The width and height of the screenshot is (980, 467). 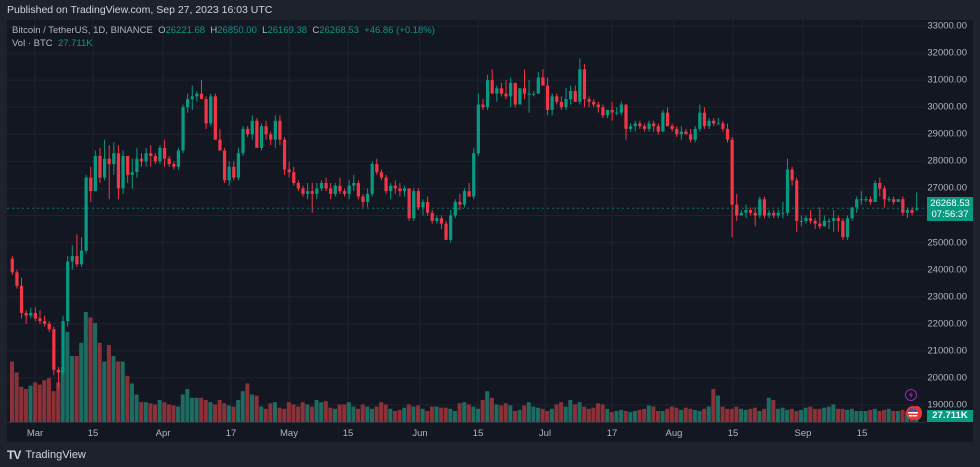 What do you see at coordinates (911, 395) in the screenshot?
I see `lightning-event-icon` at bounding box center [911, 395].